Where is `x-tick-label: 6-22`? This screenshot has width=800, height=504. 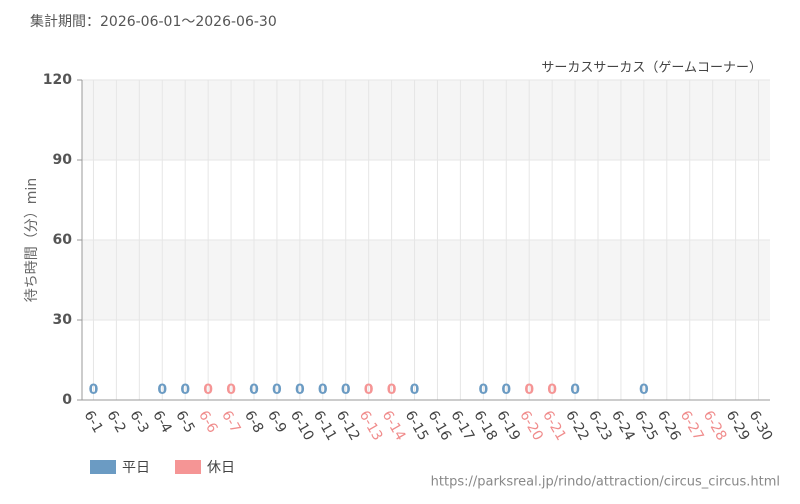
x-tick-label: 6-22 is located at coordinates (577, 426).